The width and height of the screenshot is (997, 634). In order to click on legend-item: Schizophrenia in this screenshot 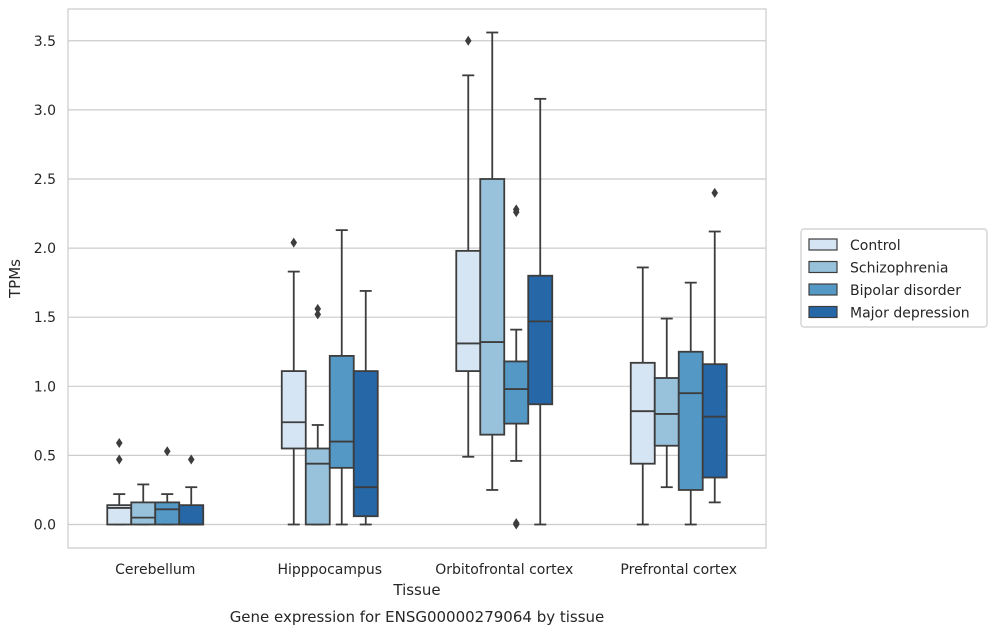, I will do `click(878, 268)`.